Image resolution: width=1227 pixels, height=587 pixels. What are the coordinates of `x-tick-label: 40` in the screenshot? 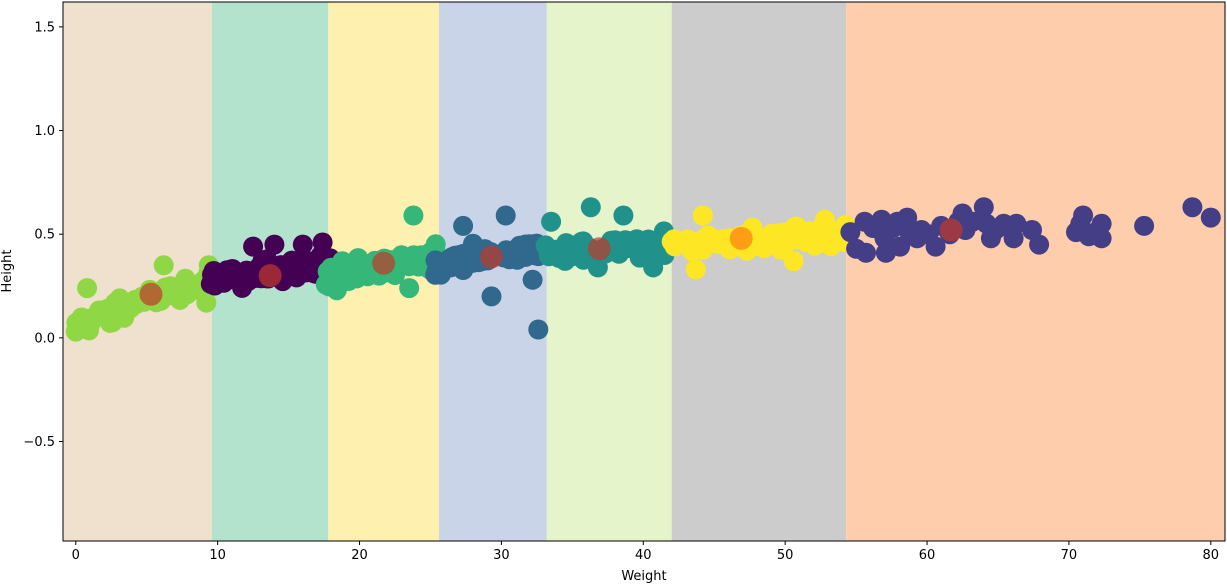 It's located at (643, 555).